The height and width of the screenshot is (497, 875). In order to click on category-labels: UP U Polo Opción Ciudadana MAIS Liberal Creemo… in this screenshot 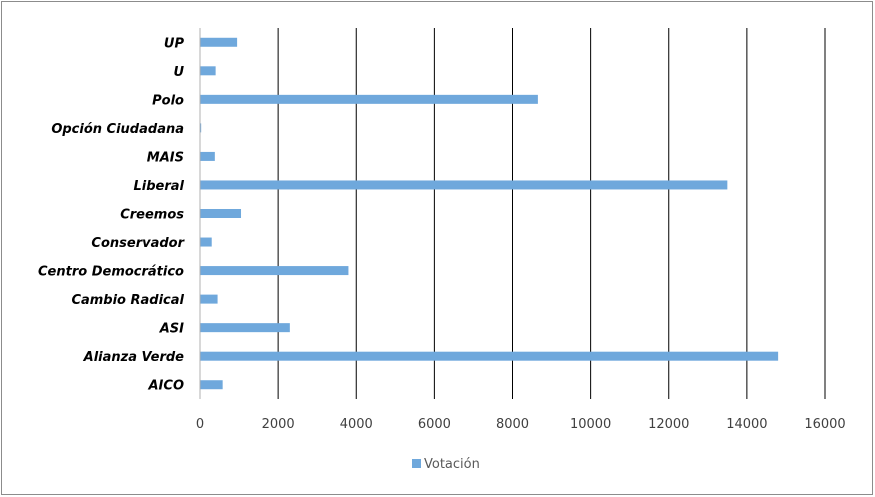, I will do `click(112, 214)`.